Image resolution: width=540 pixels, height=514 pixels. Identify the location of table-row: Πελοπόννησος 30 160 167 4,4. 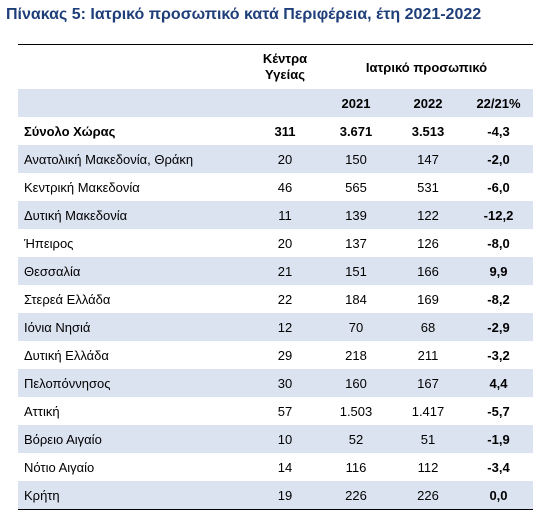
(275, 383).